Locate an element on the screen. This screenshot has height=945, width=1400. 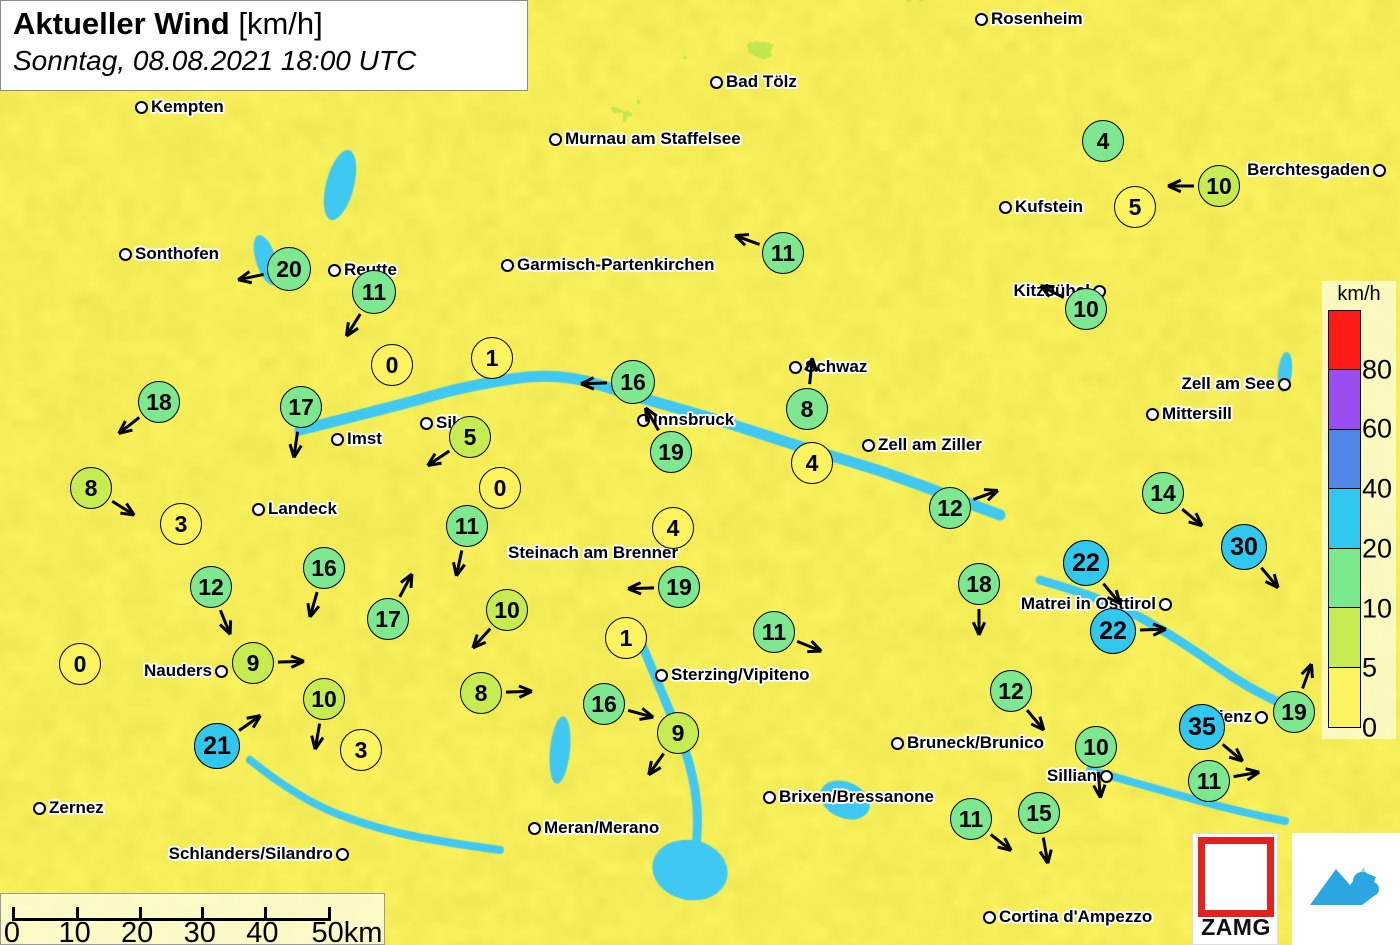
city-name: Bruneck/Brunico is located at coordinates (975, 742).